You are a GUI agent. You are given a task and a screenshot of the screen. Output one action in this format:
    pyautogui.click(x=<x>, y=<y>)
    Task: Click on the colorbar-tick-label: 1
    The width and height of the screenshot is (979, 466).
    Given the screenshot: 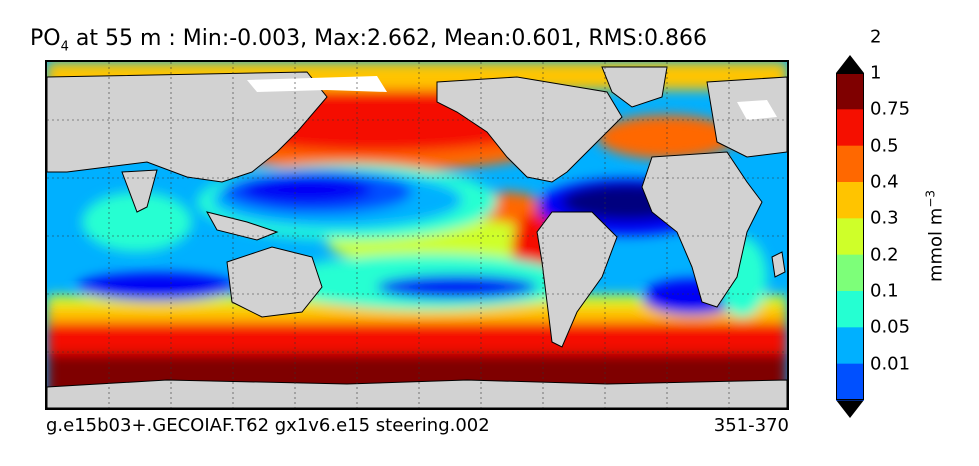 What is the action you would take?
    pyautogui.click(x=876, y=73)
    